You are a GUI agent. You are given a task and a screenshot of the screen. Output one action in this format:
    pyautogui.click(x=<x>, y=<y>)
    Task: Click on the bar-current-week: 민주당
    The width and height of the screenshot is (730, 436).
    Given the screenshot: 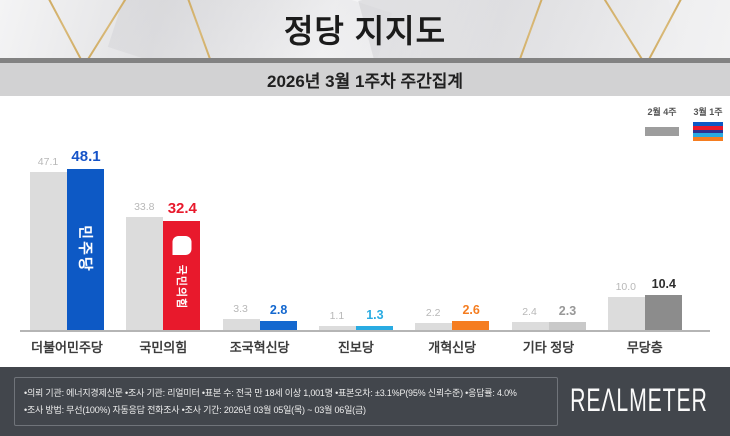 What is the action you would take?
    pyautogui.click(x=85, y=249)
    